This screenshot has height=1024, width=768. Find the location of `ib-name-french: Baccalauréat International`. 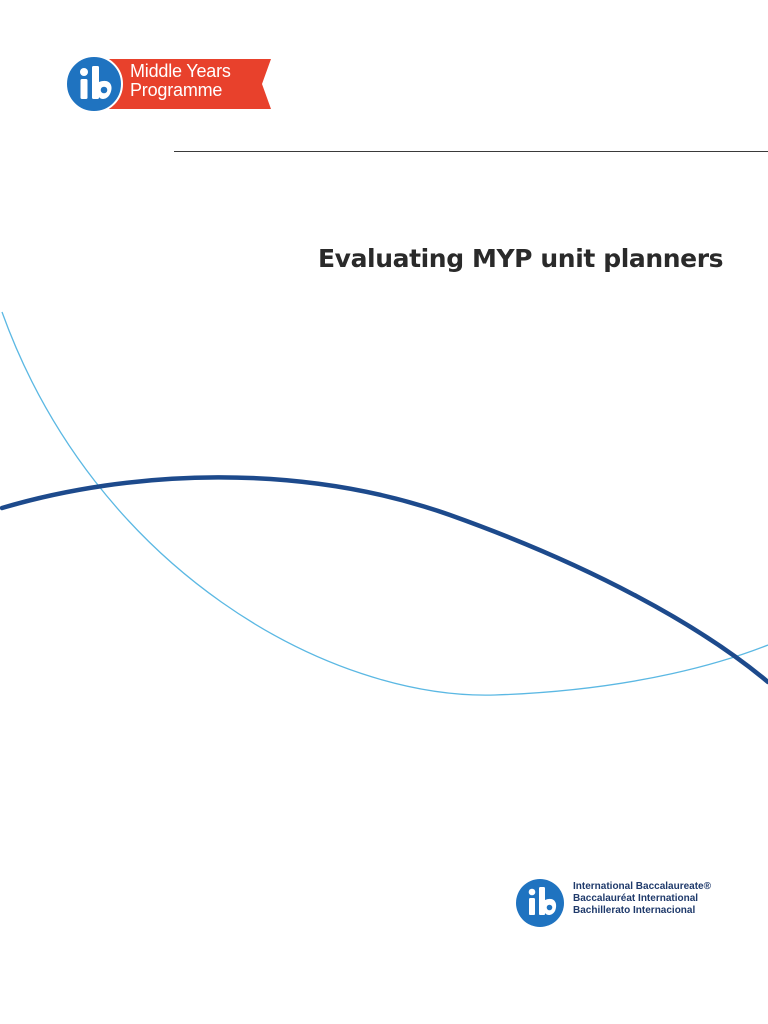

ib-name-french: Baccalauréat International is located at coordinates (636, 898).